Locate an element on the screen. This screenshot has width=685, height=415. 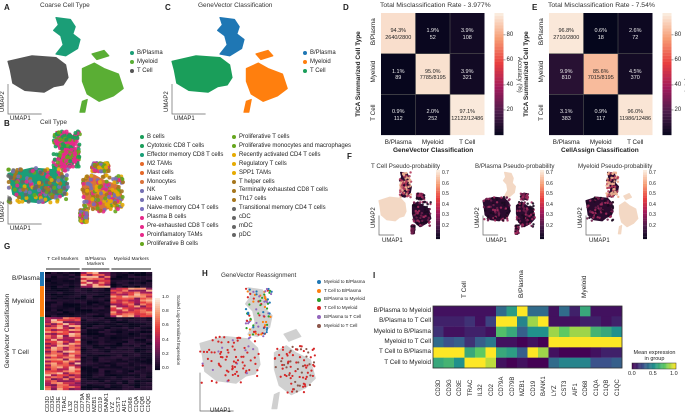
confusion-e-cell-count: 383 is located at coordinates (566, 118).